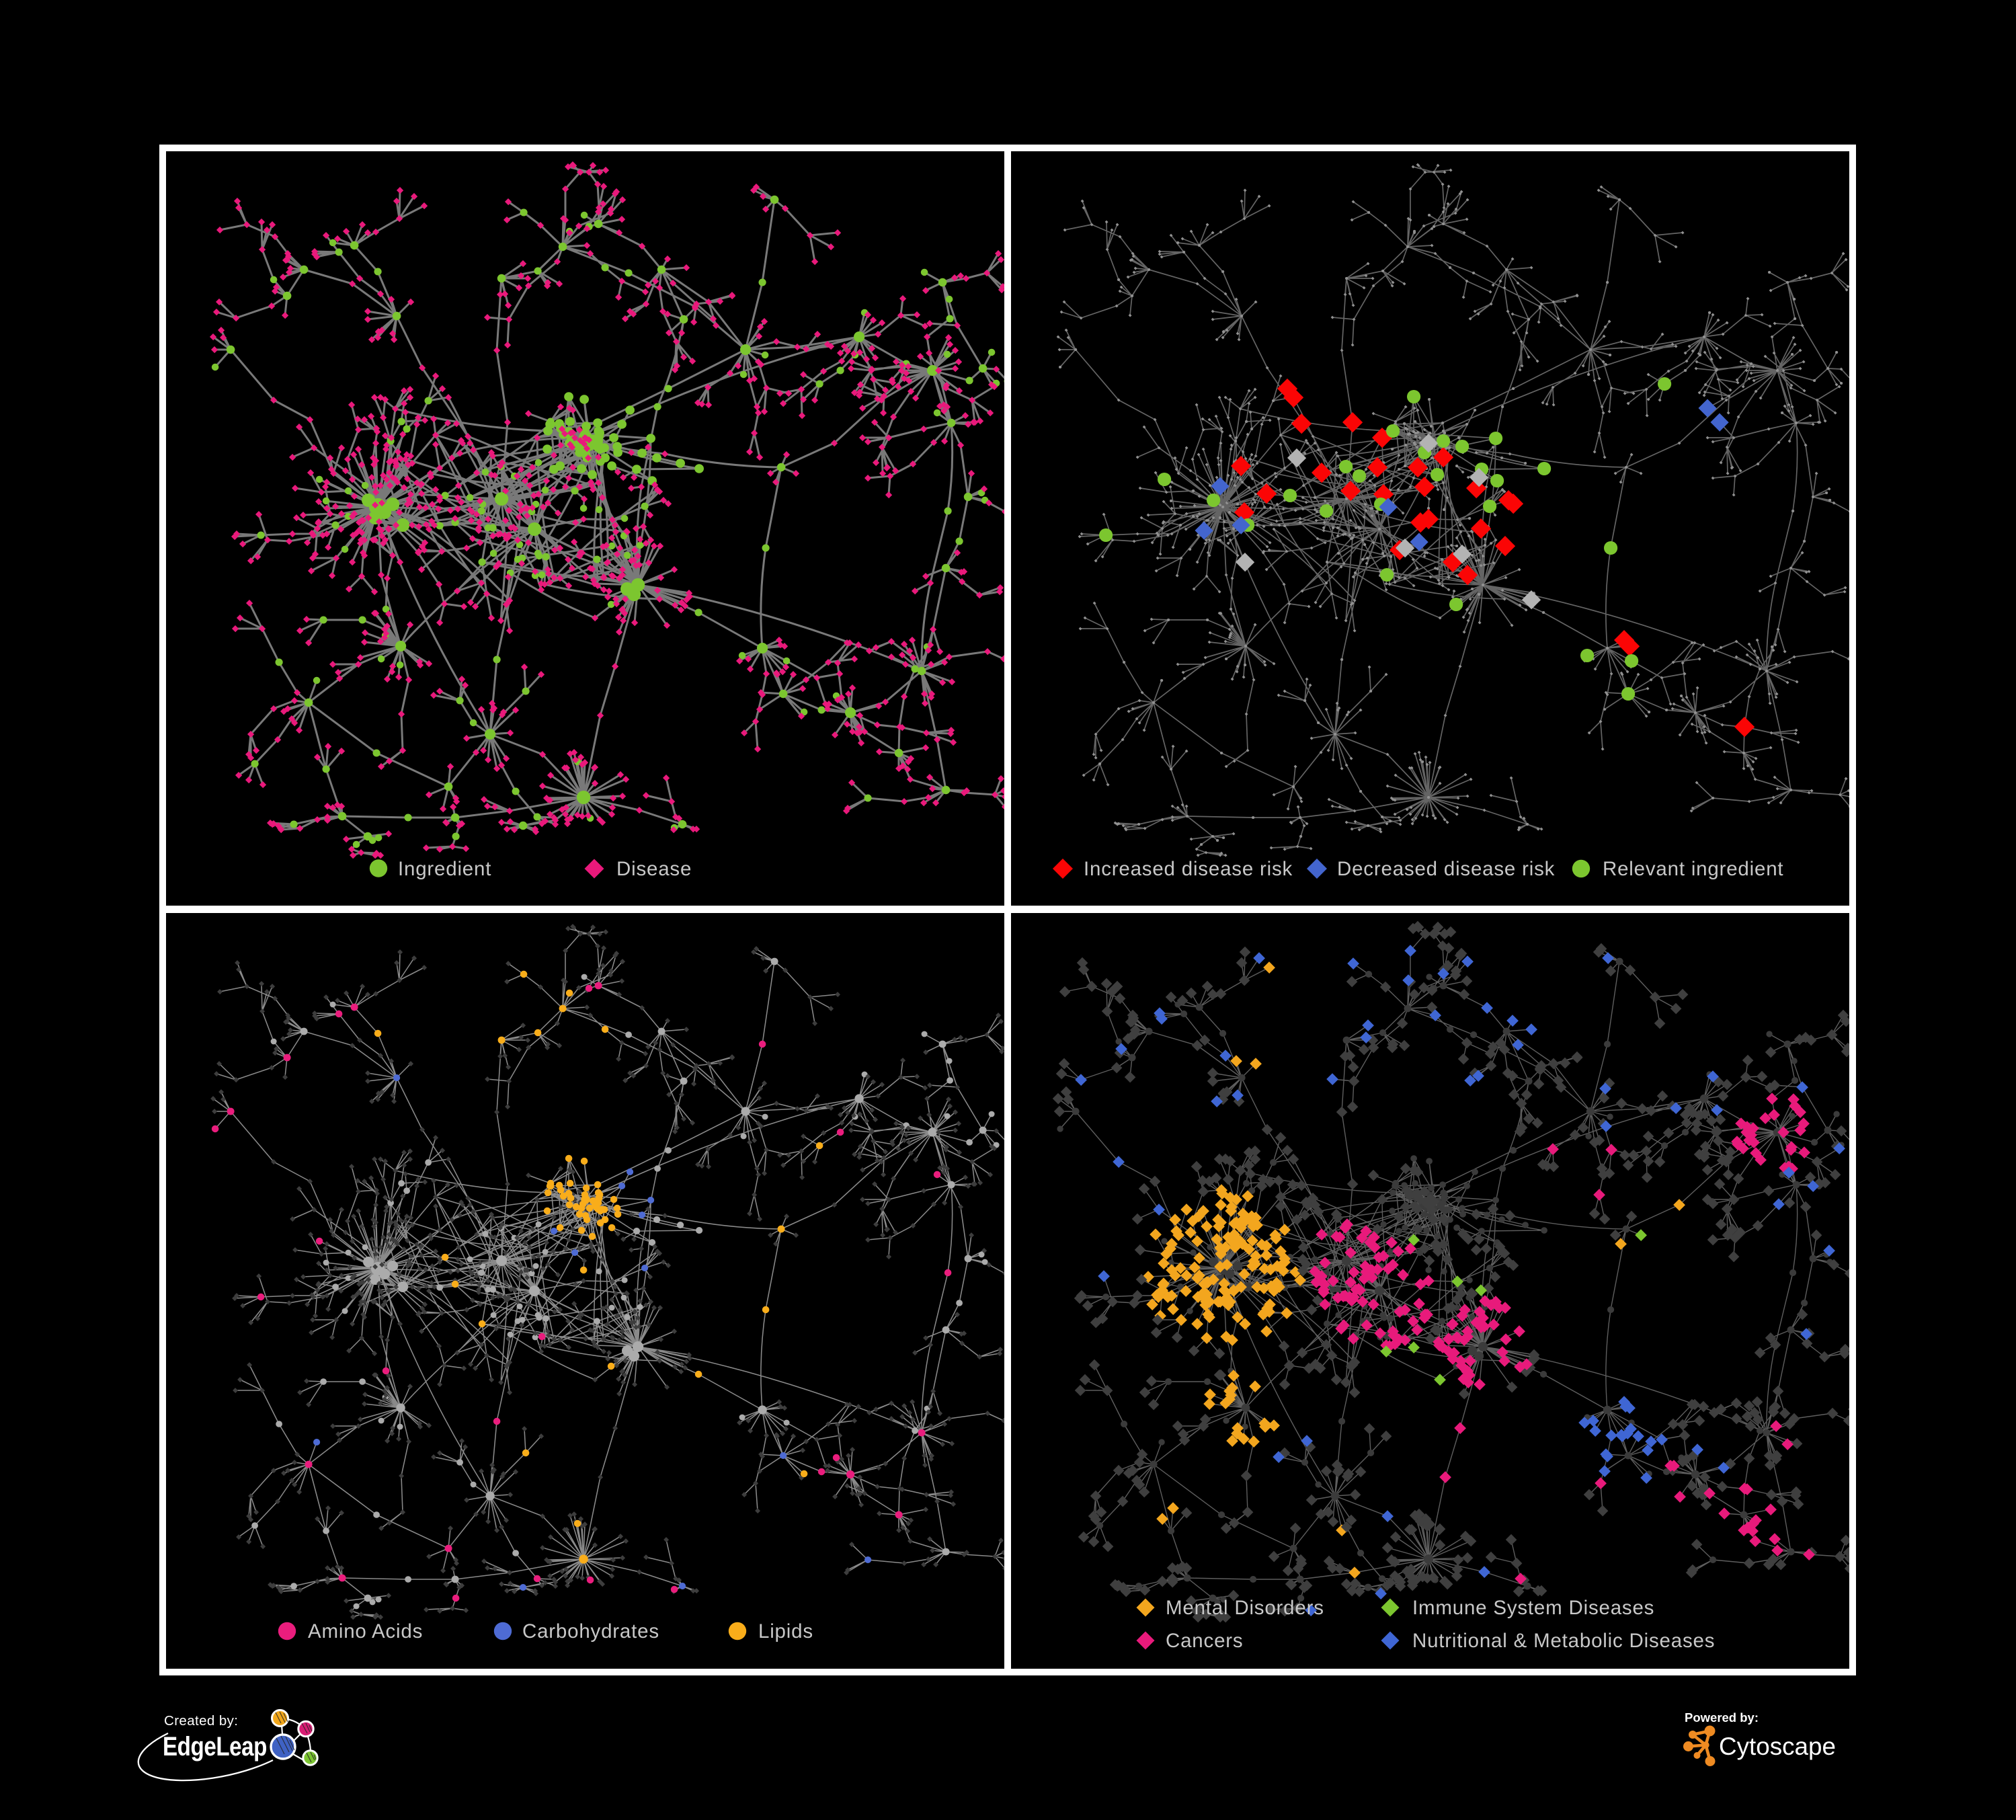 The width and height of the screenshot is (2016, 1820). I want to click on svg-text: Mental Disorders, so click(1245, 1608).